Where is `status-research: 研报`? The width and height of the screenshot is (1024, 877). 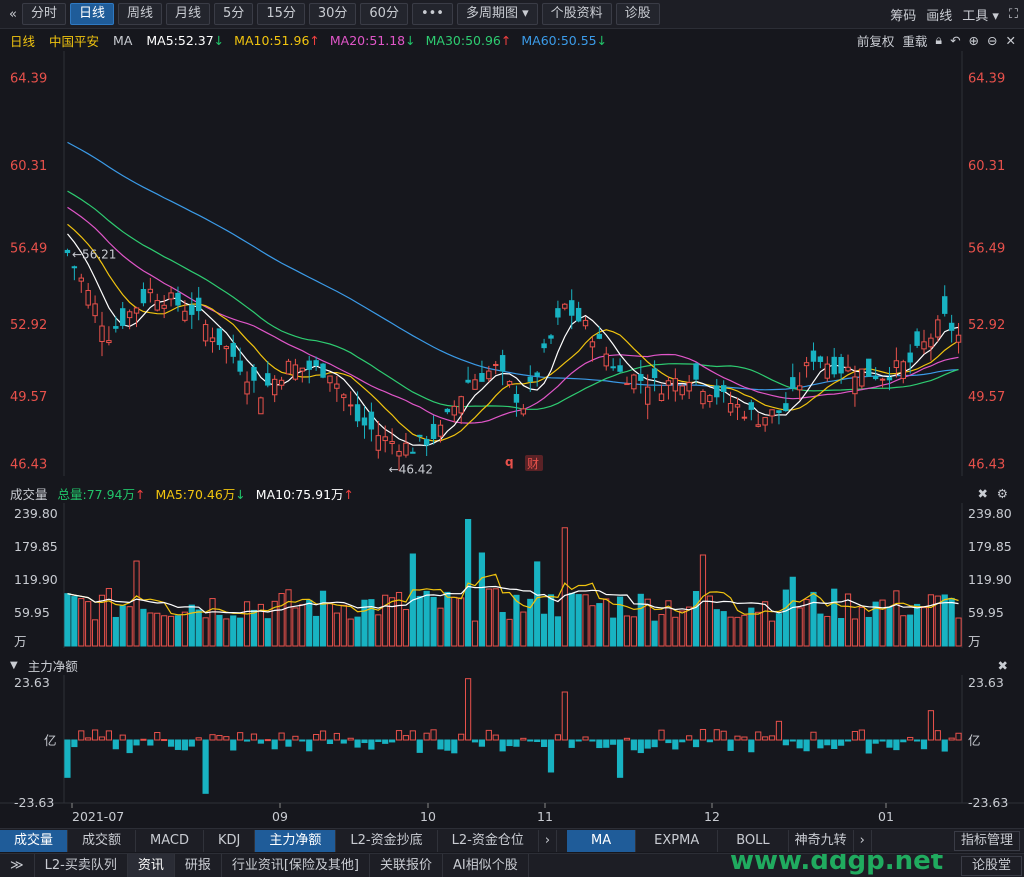 status-research: 研报 is located at coordinates (198, 865).